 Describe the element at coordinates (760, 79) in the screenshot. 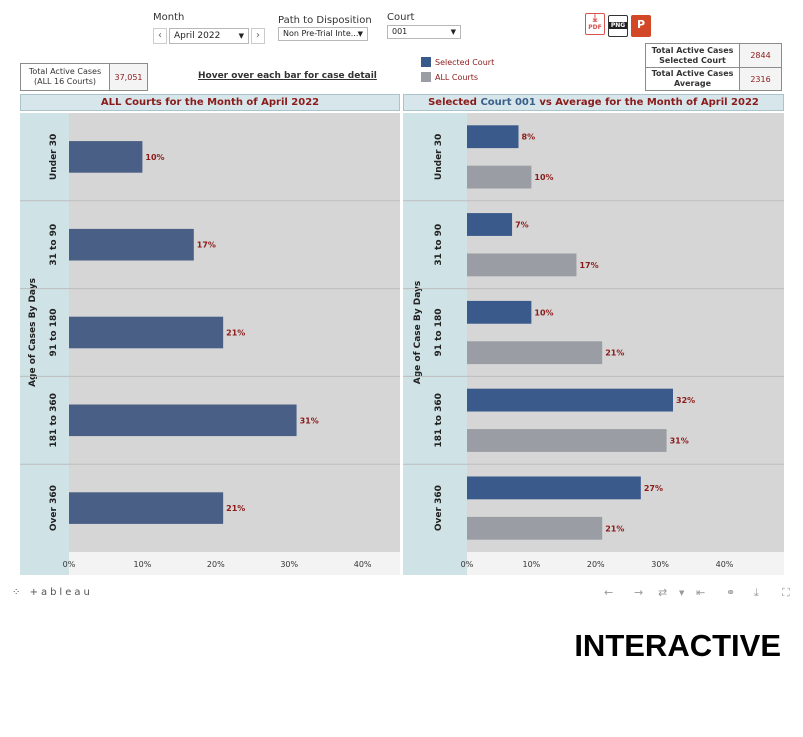

I see `kpi-average-value: 2316` at that location.